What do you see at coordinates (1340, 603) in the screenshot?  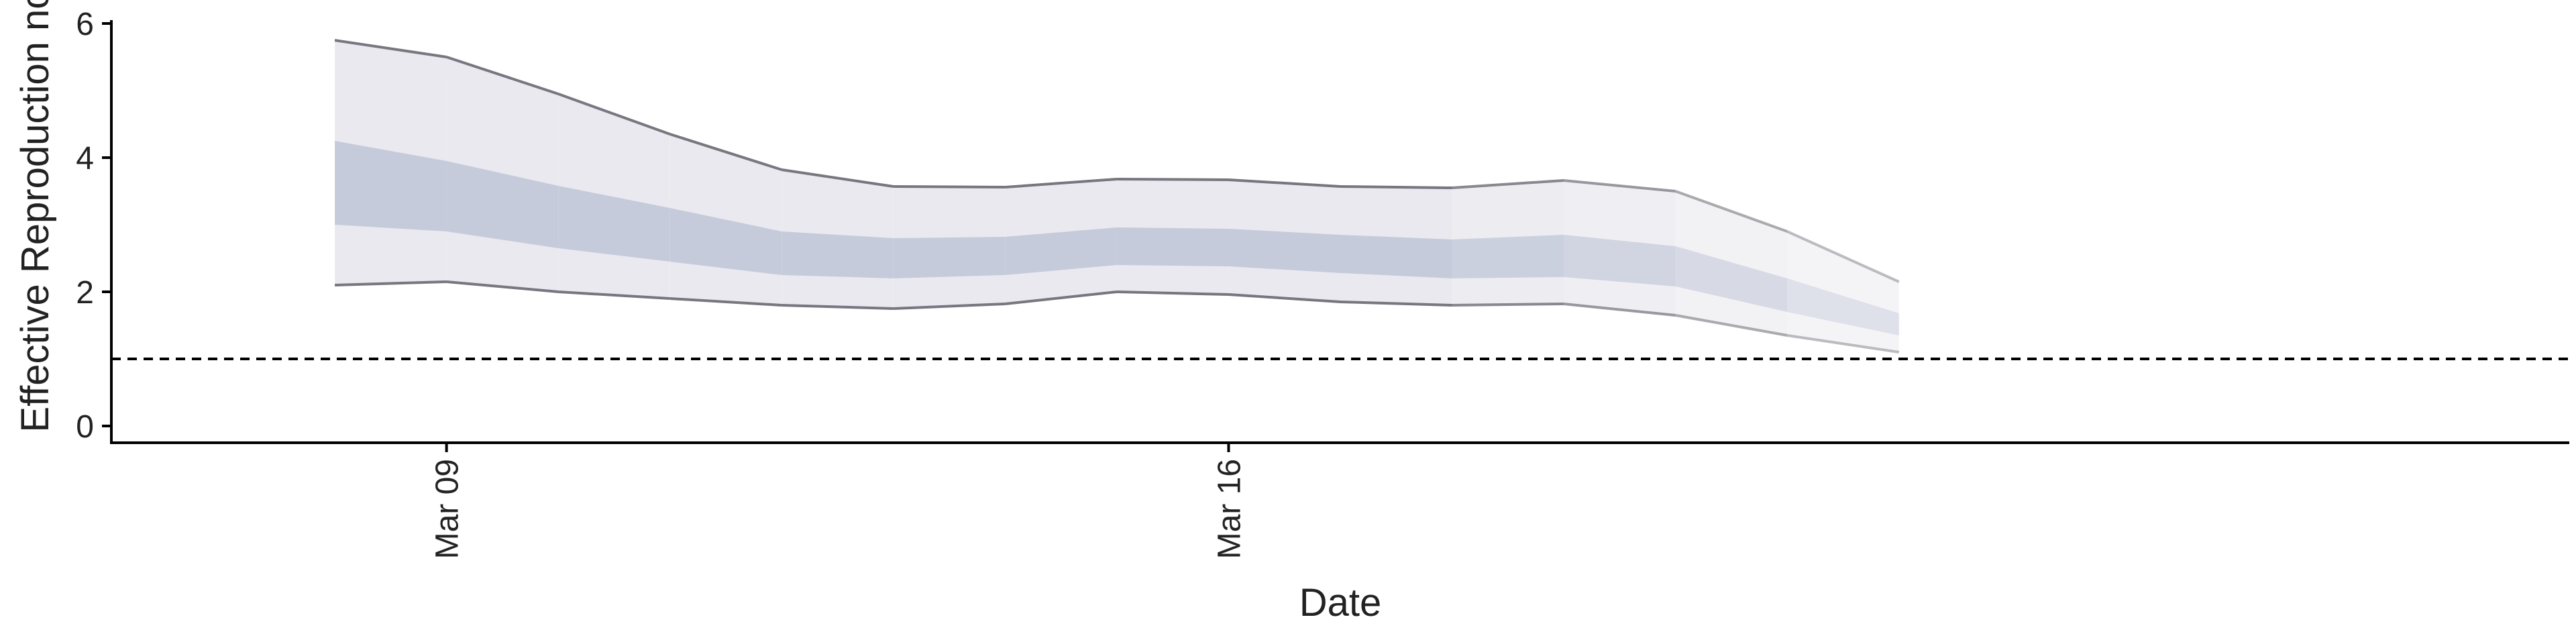 I see `x-axis-title: Date` at bounding box center [1340, 603].